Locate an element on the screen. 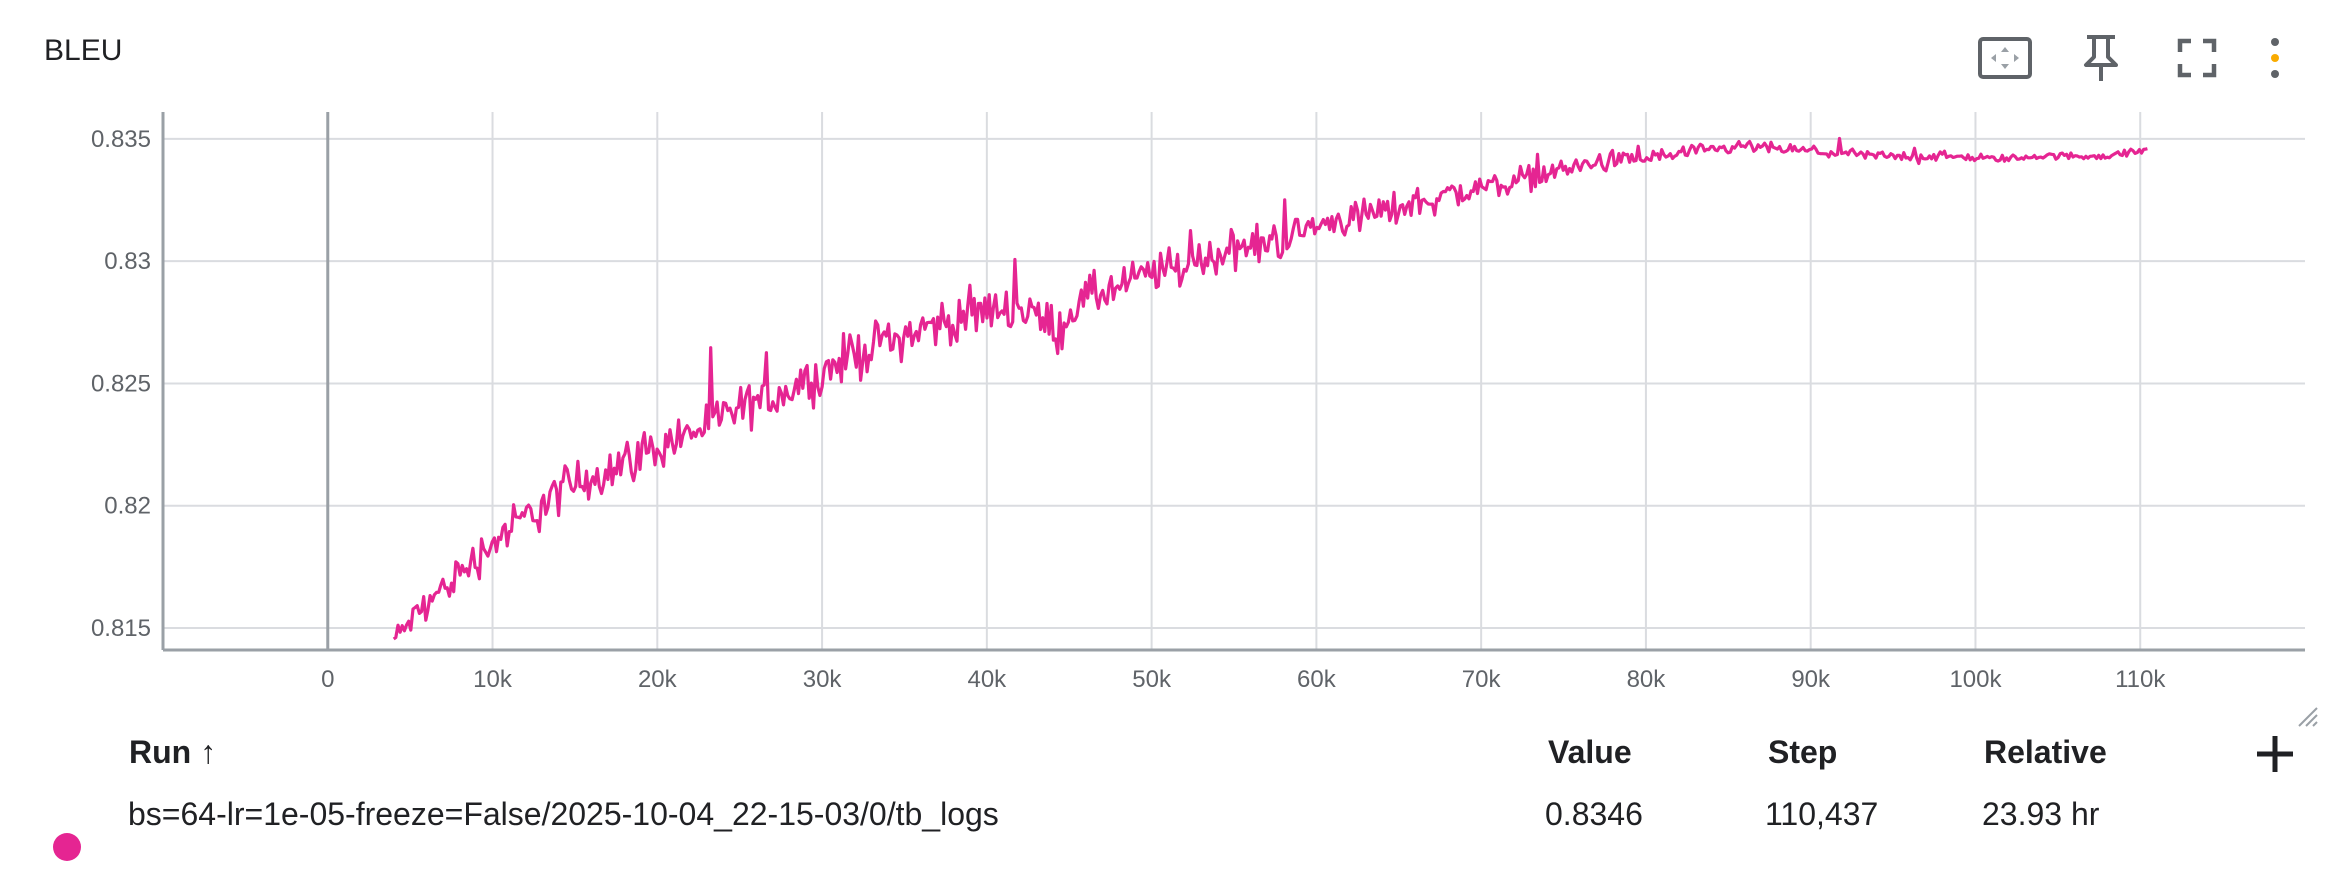 Image resolution: width=2333 pixels, height=882 pixels. x-tick-label: 50k is located at coordinates (1152, 679).